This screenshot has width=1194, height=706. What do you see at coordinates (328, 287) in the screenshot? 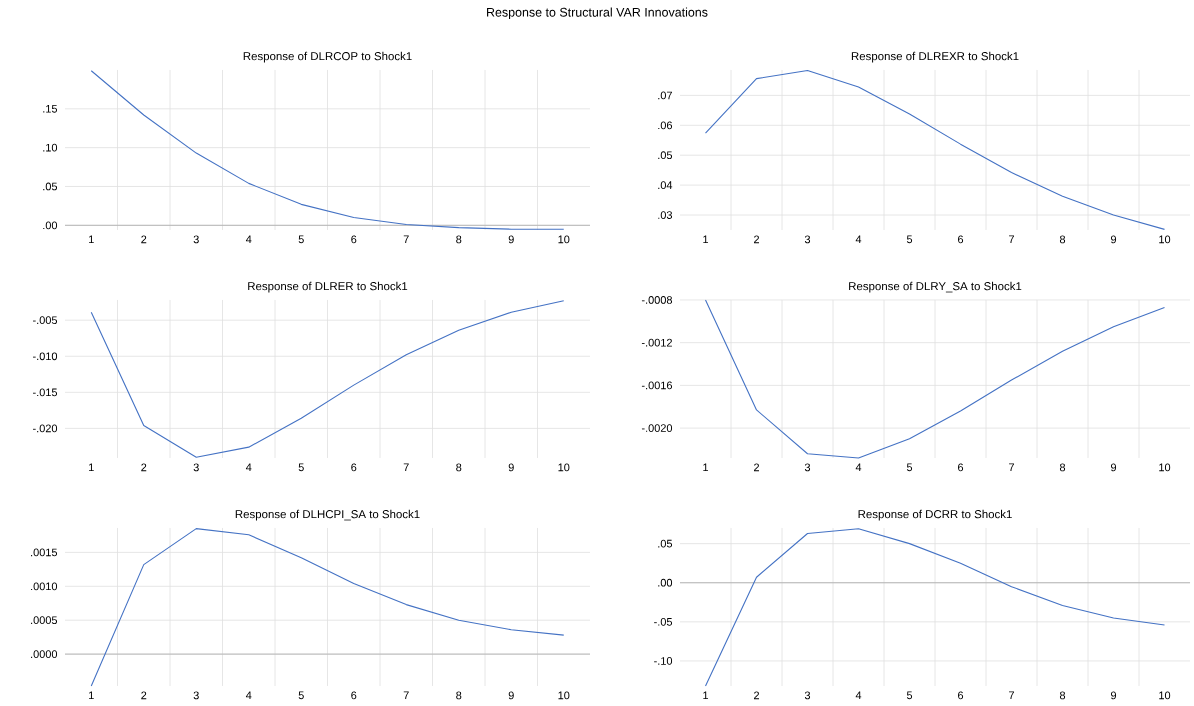
I see `chart-title: Response of DLRER to Shock1` at bounding box center [328, 287].